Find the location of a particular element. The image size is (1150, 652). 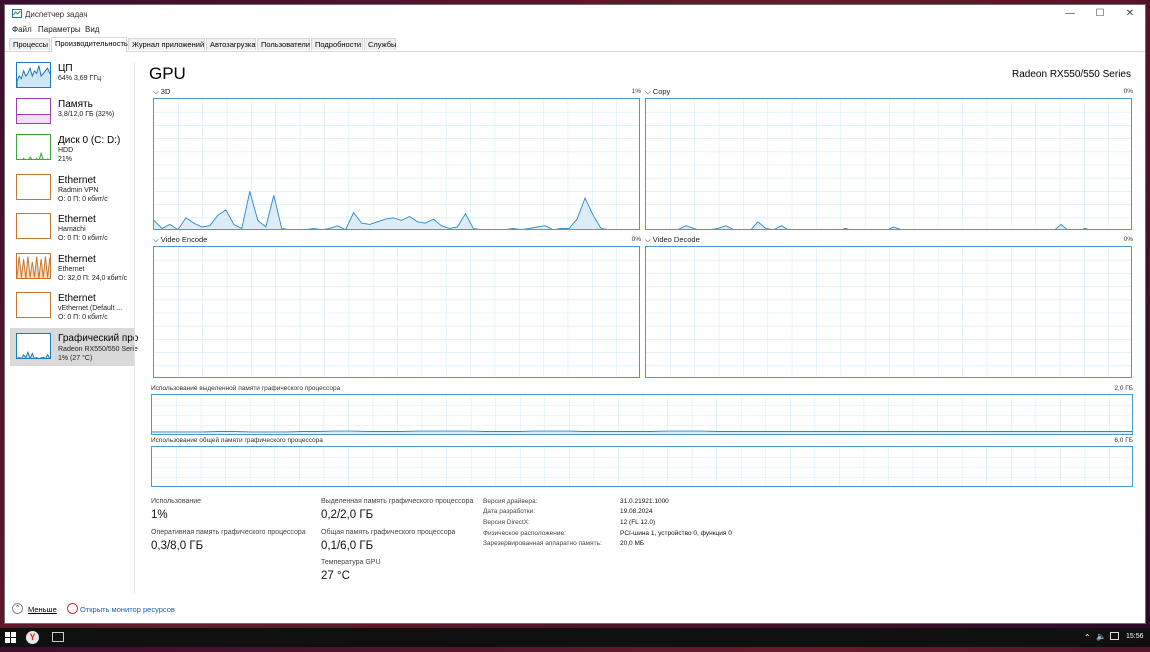

resource-monitor-icon is located at coordinates (72, 608).